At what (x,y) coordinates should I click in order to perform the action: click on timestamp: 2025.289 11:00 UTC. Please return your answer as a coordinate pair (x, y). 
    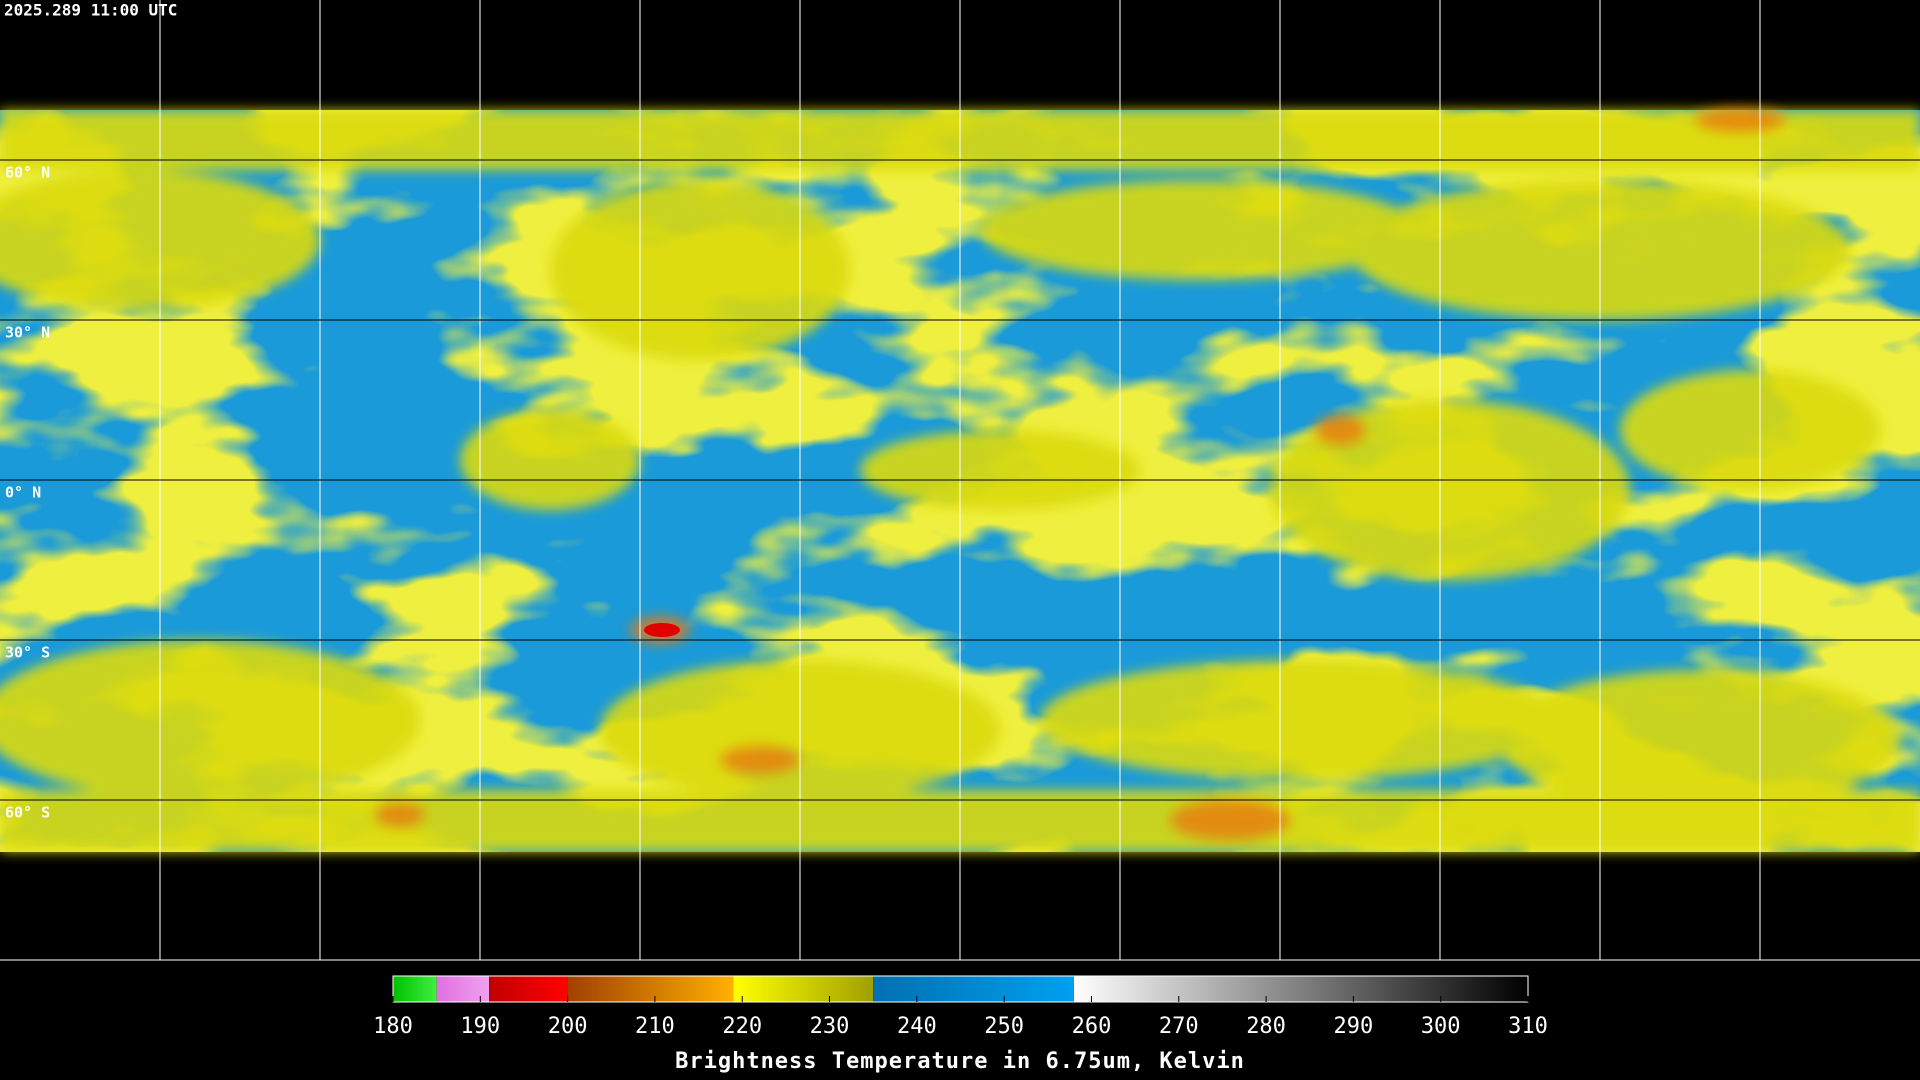
    Looking at the image, I should click on (90, 10).